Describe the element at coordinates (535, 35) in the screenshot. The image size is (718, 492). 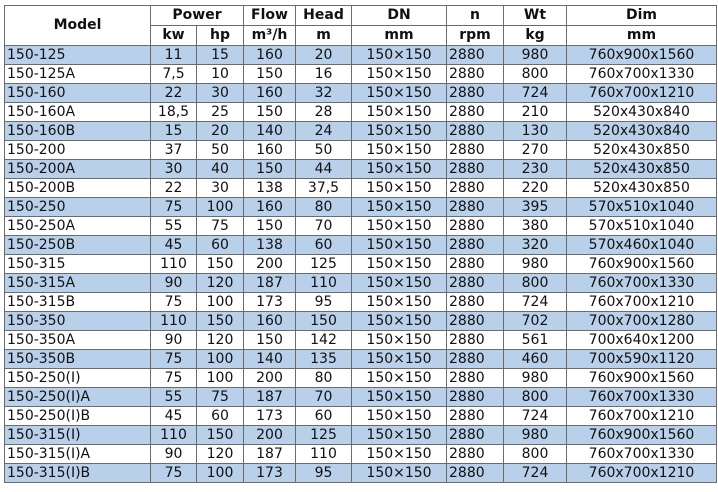
I see `unit-wt: kg` at that location.